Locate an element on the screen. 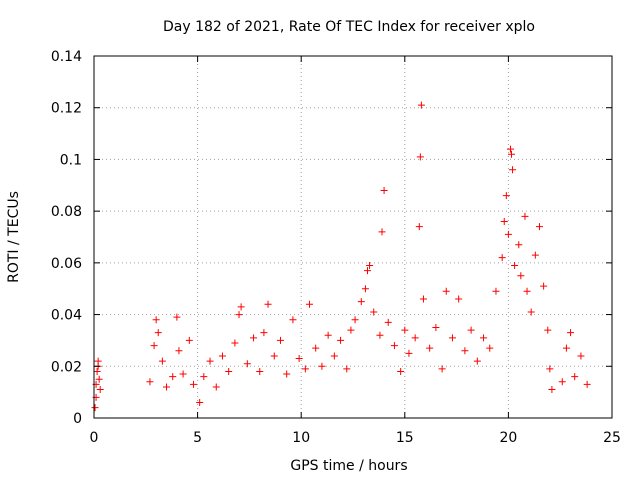  x-tick-labels: 0 5 10 15 20 25 is located at coordinates (355, 438).